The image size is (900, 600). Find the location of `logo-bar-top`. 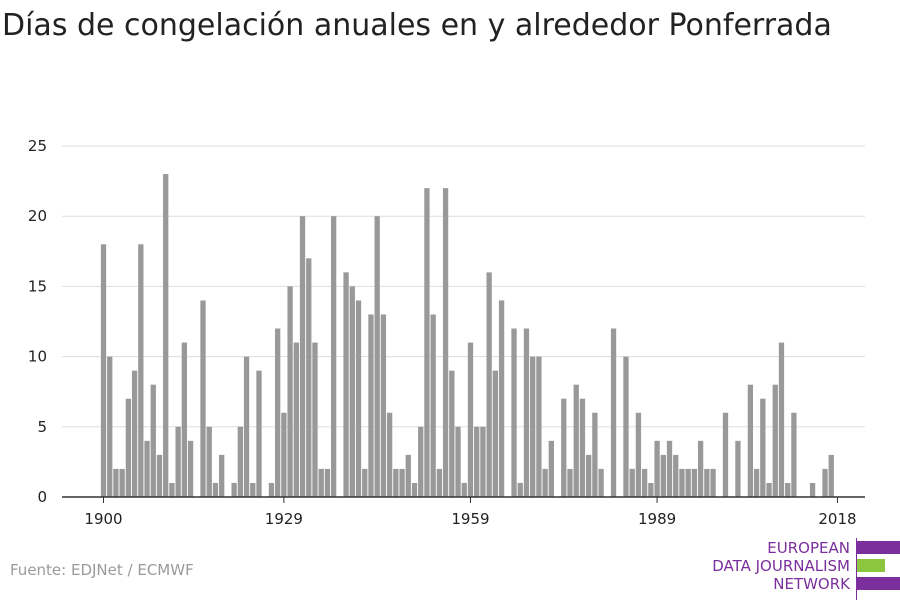

logo-bar-top is located at coordinates (878, 547).